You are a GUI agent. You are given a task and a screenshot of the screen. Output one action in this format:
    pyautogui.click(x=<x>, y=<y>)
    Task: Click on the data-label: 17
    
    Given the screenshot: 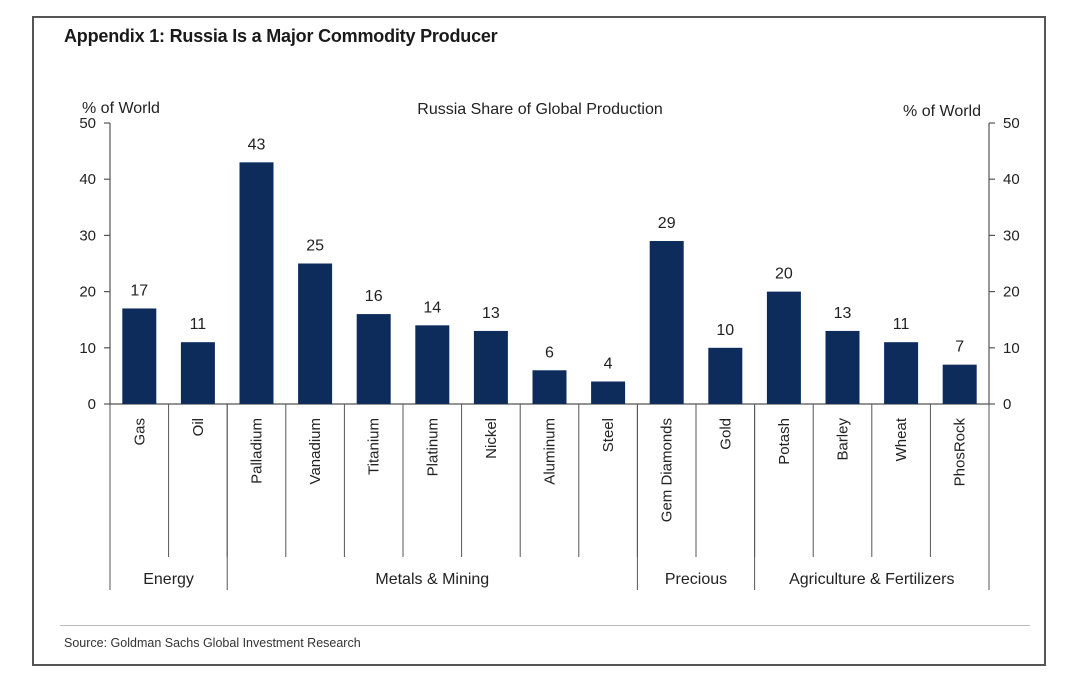 What is the action you would take?
    pyautogui.click(x=139, y=290)
    